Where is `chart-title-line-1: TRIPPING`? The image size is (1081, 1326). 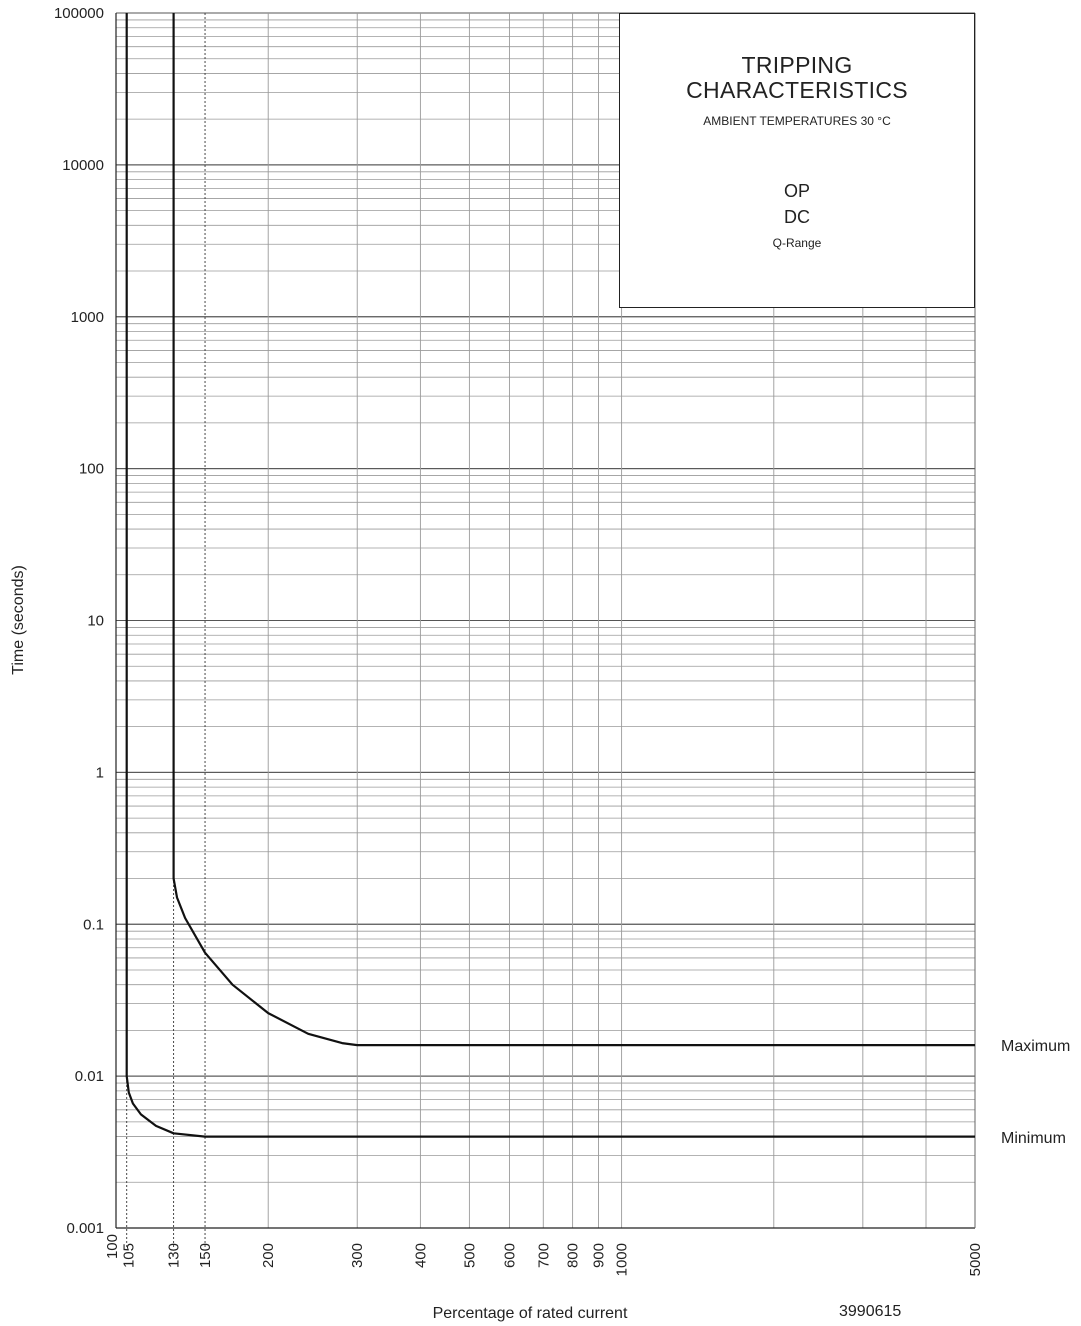 chart-title-line-1: TRIPPING is located at coordinates (797, 65).